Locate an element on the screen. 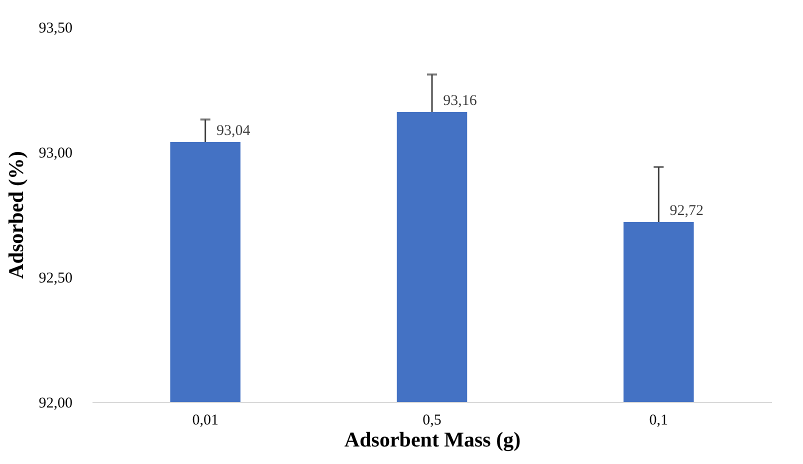 Image resolution: width=803 pixels, height=464 pixels. y-tick-label: 93,00 is located at coordinates (55, 154).